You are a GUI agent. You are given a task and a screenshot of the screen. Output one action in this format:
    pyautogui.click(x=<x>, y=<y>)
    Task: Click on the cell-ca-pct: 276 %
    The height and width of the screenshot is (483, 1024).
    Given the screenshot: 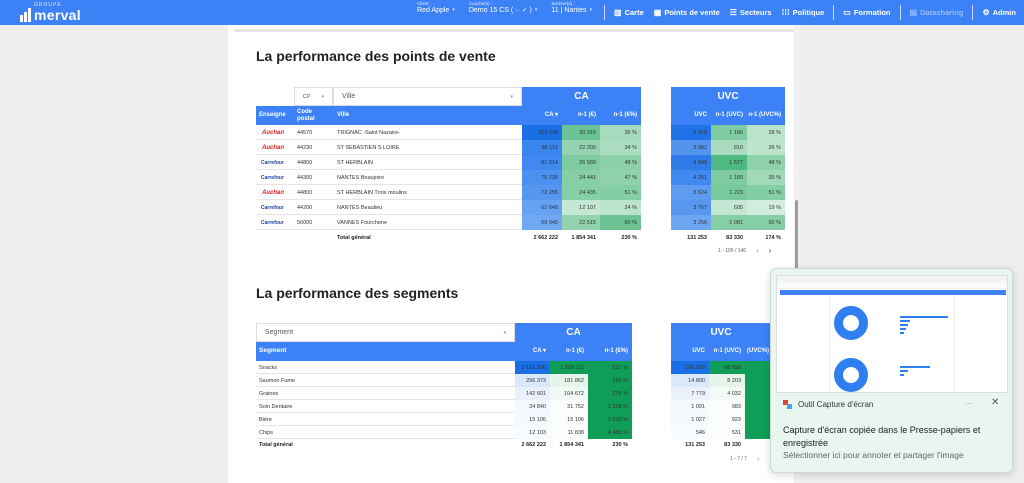 What is the action you would take?
    pyautogui.click(x=610, y=393)
    